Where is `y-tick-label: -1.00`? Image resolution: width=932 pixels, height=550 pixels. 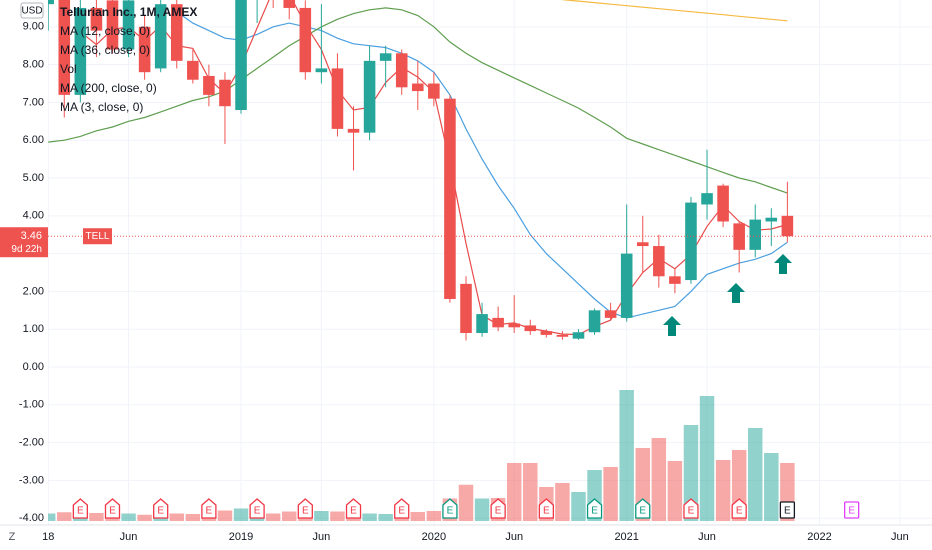
y-tick-label: -1.00 is located at coordinates (31, 405).